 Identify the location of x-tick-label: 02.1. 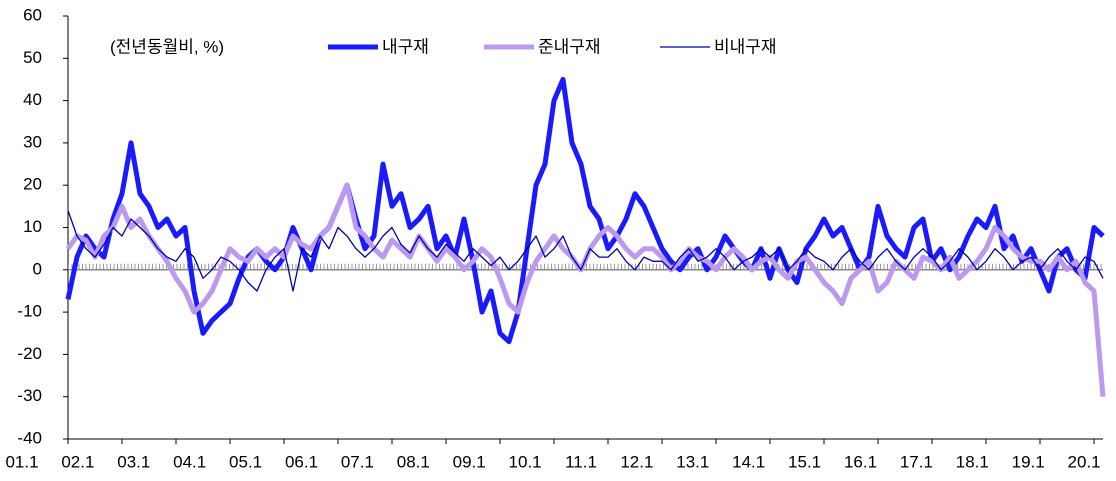
(77, 461).